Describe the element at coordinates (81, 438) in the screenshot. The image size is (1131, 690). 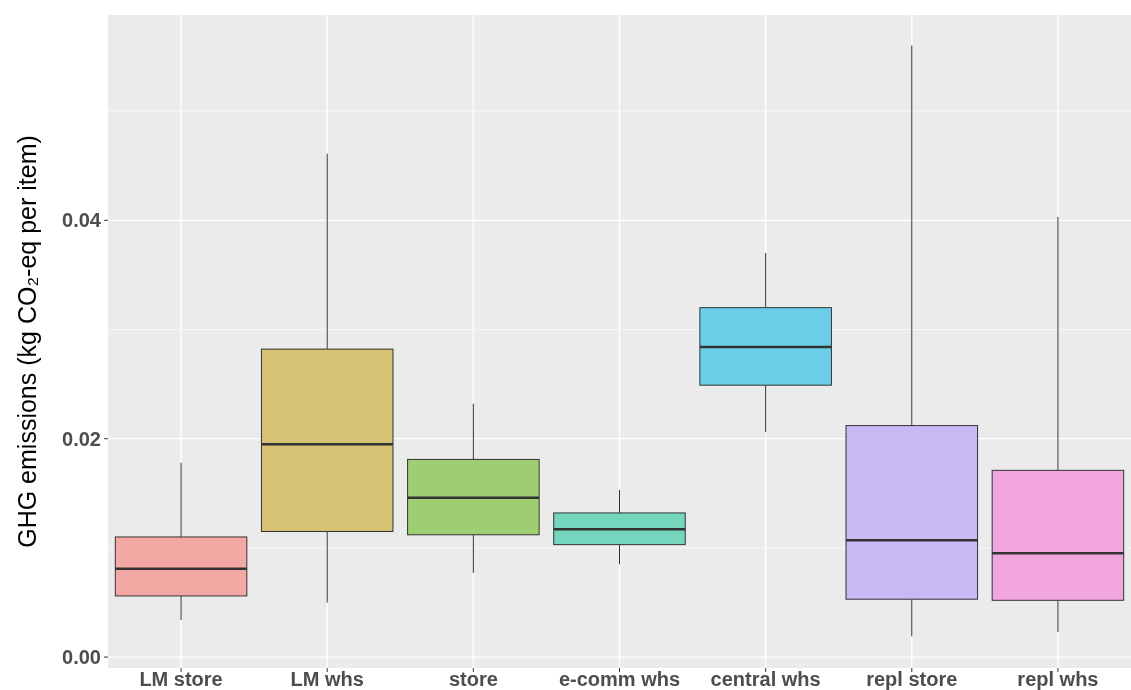
I see `y-tick-label: 0.02` at that location.